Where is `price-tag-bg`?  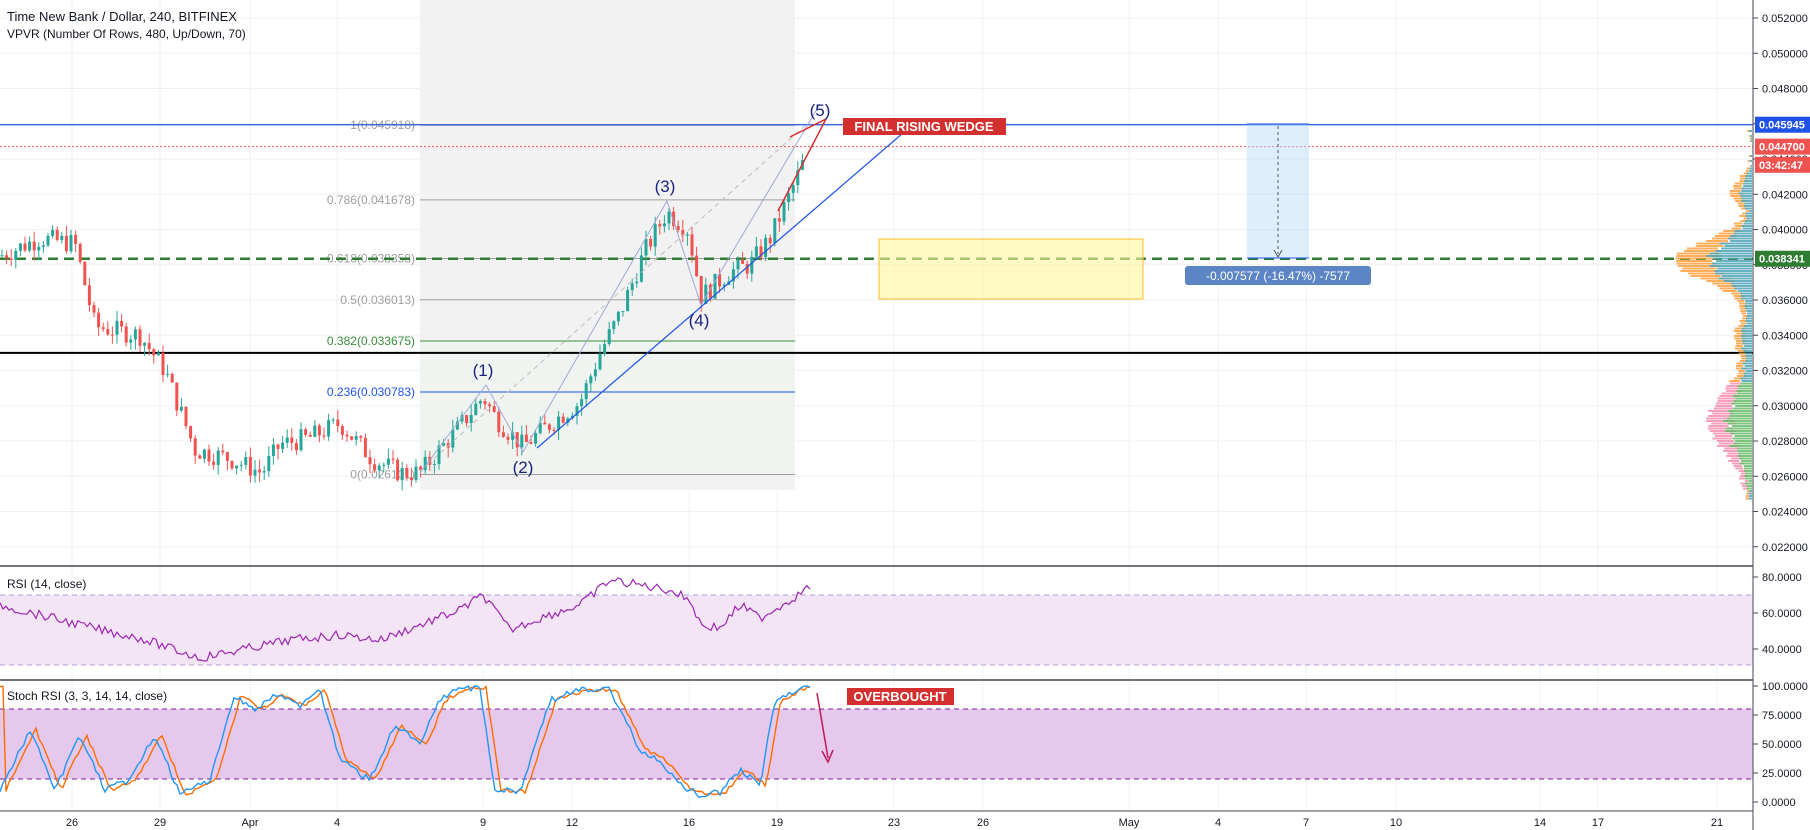
price-tag-bg is located at coordinates (1782, 146).